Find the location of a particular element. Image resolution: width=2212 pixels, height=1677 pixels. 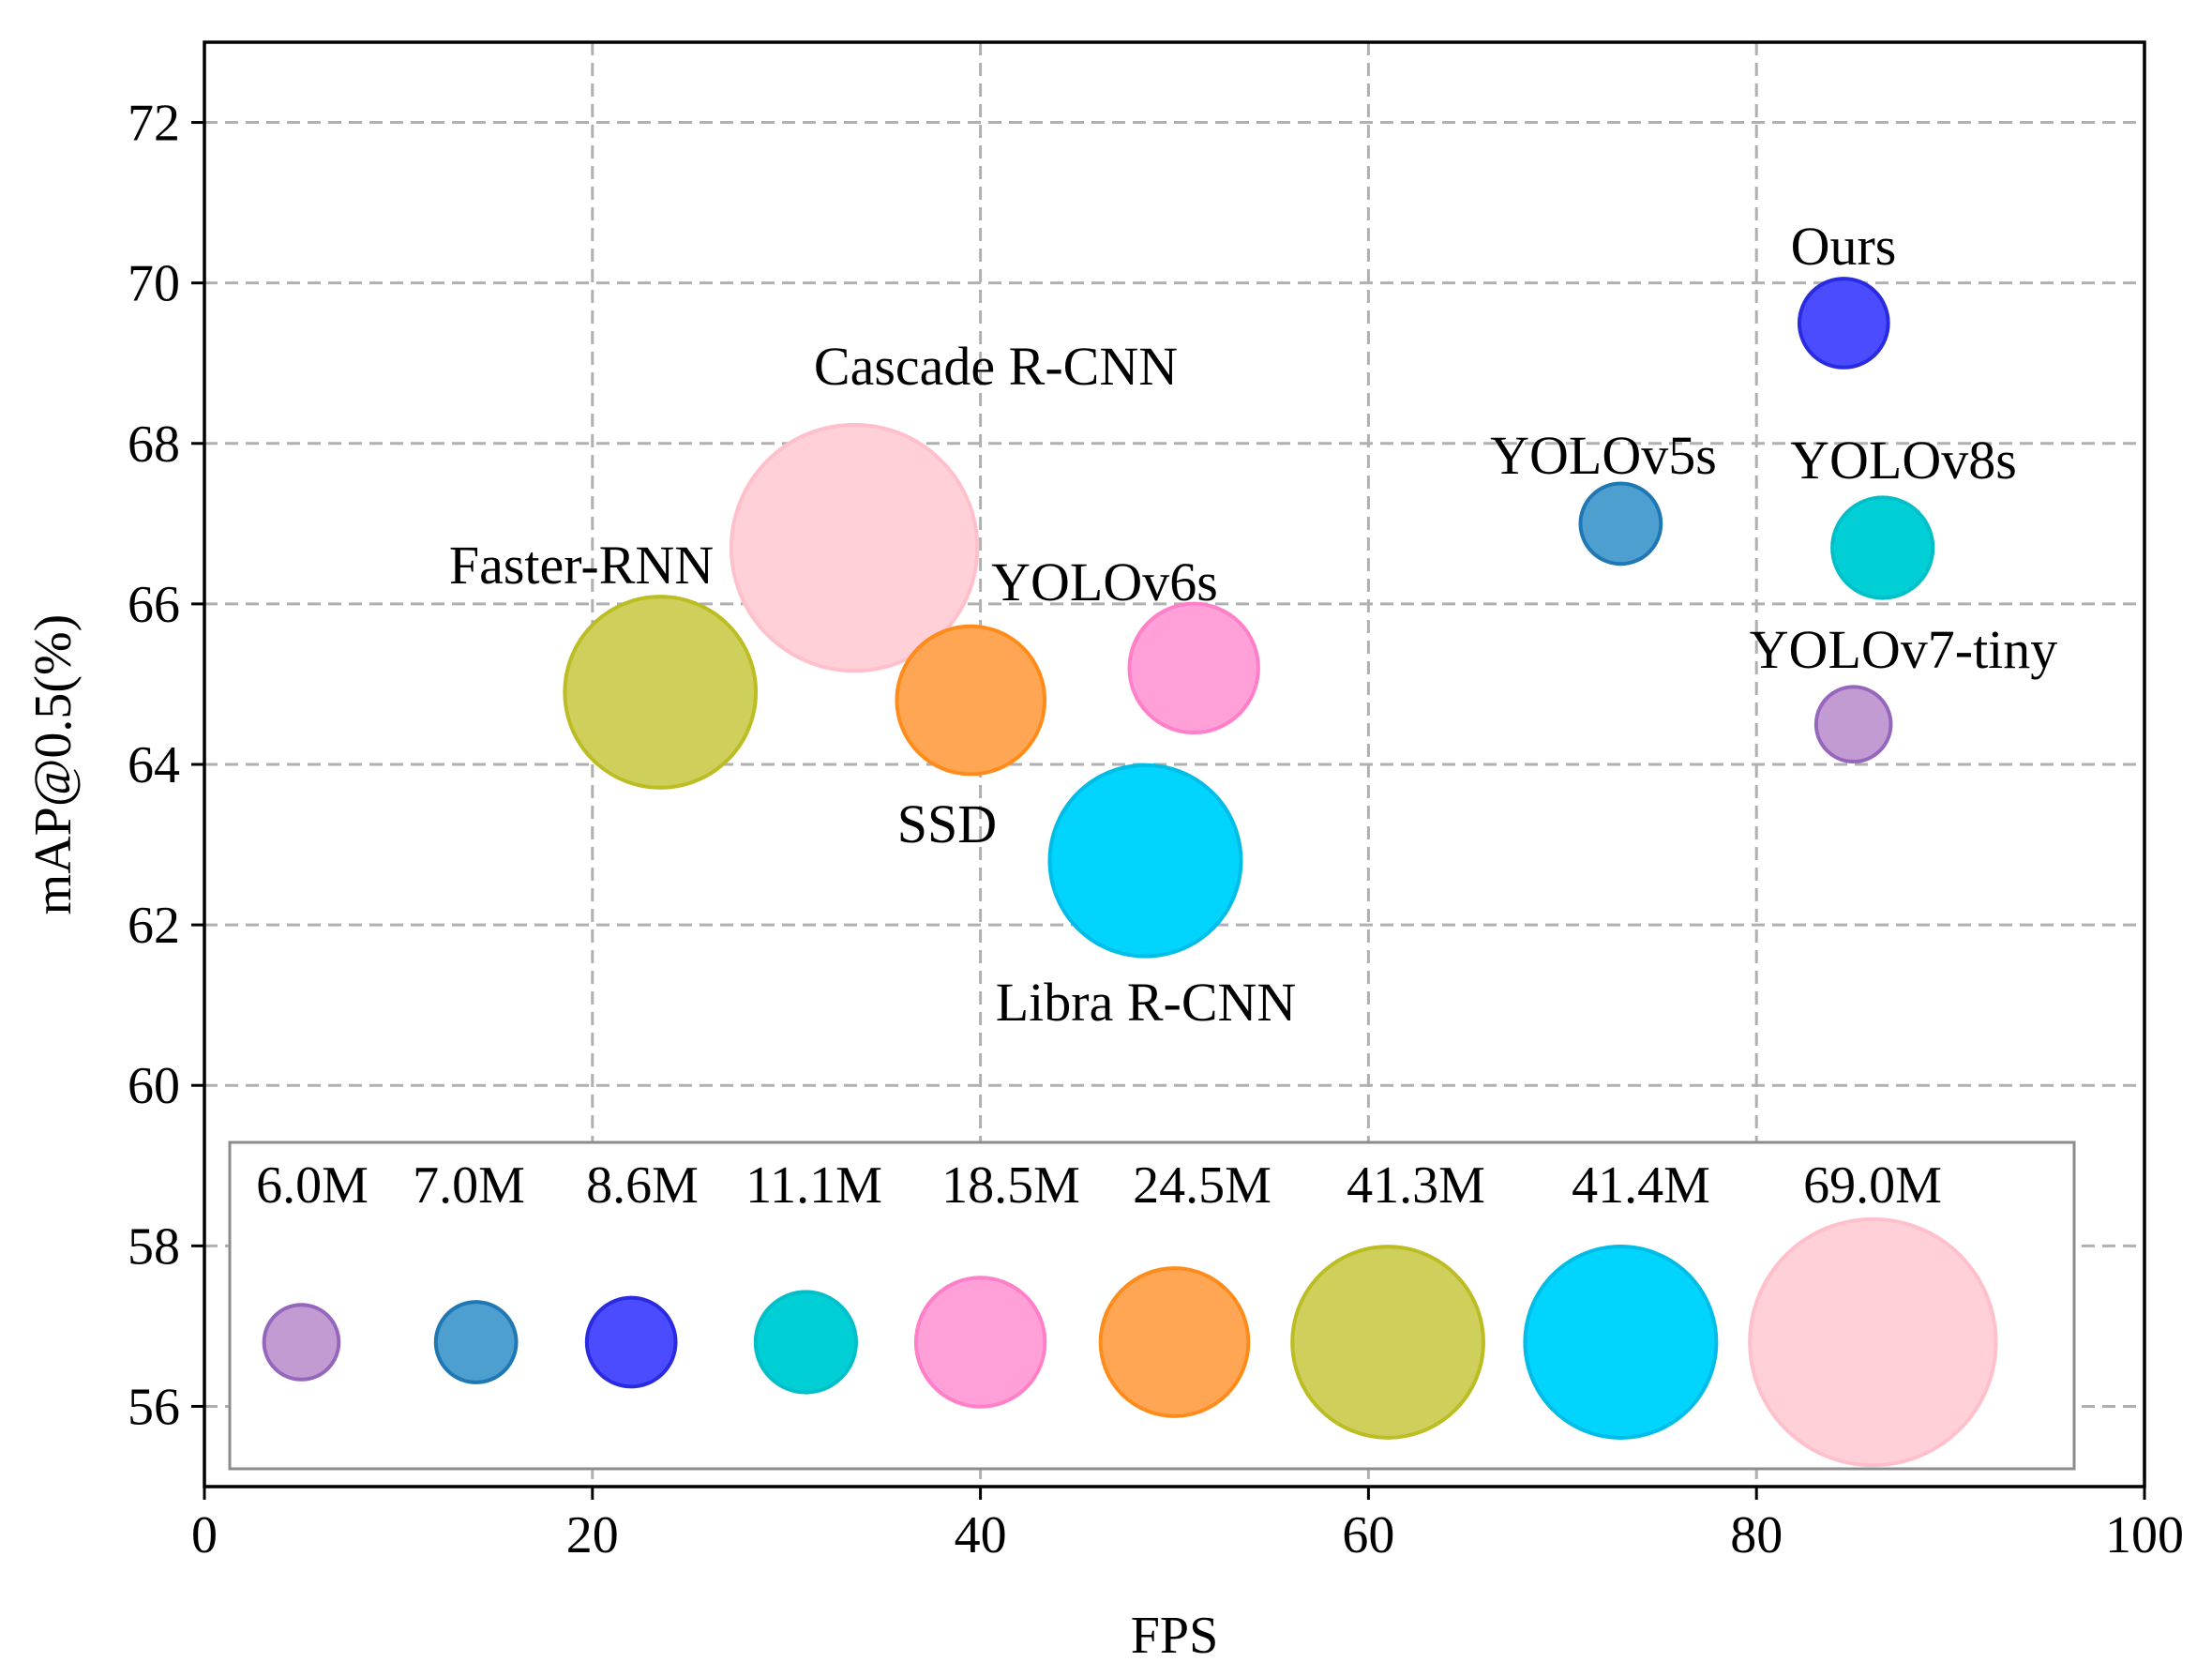

bubble-label: YOLOv7-tiny is located at coordinates (1904, 649).